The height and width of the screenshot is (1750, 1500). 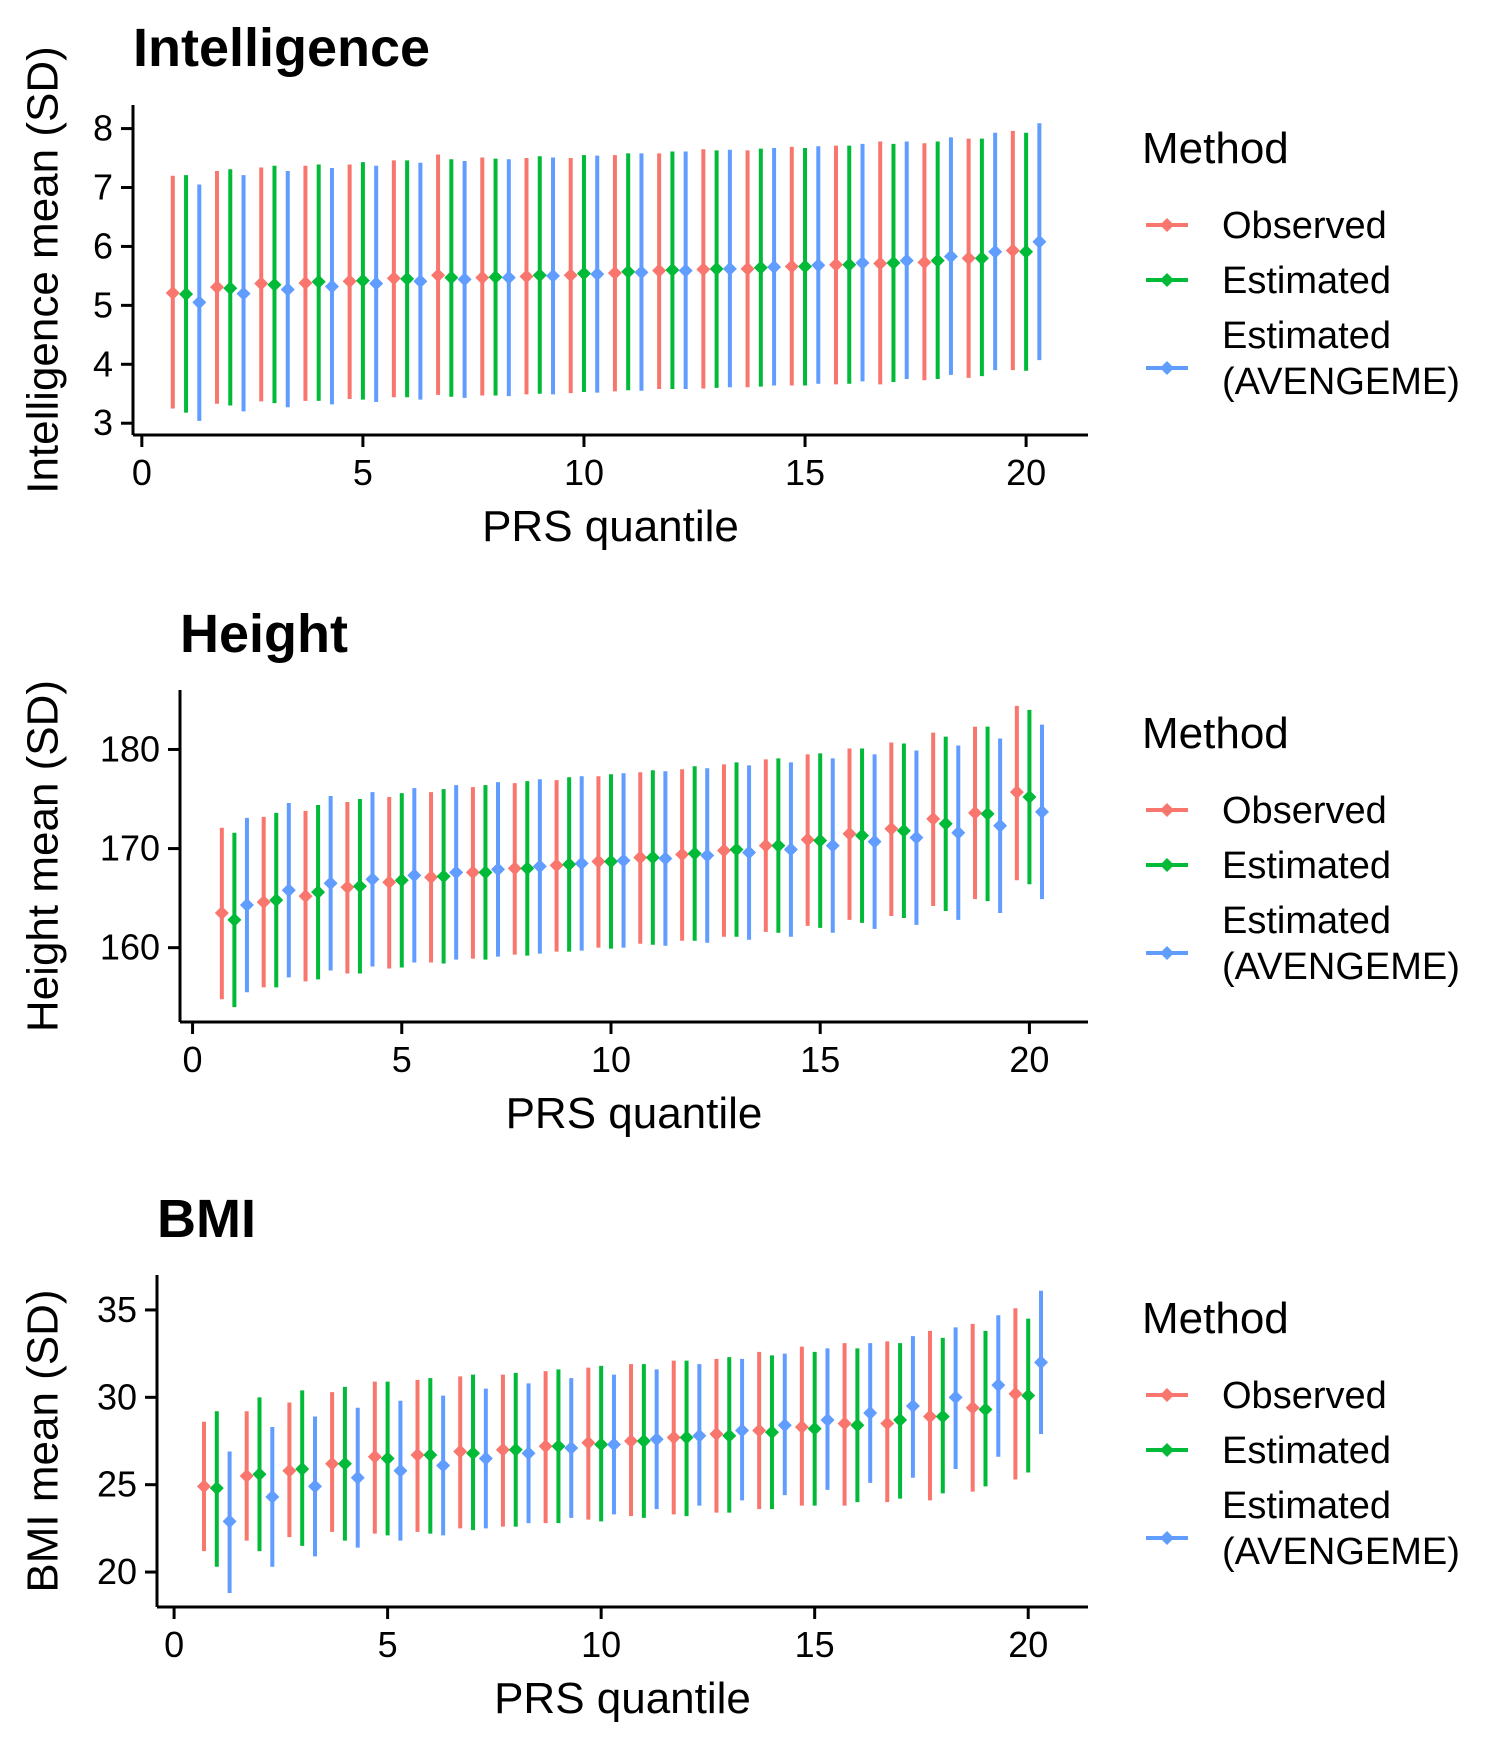 What do you see at coordinates (264, 634) in the screenshot?
I see `panel-title: Height` at bounding box center [264, 634].